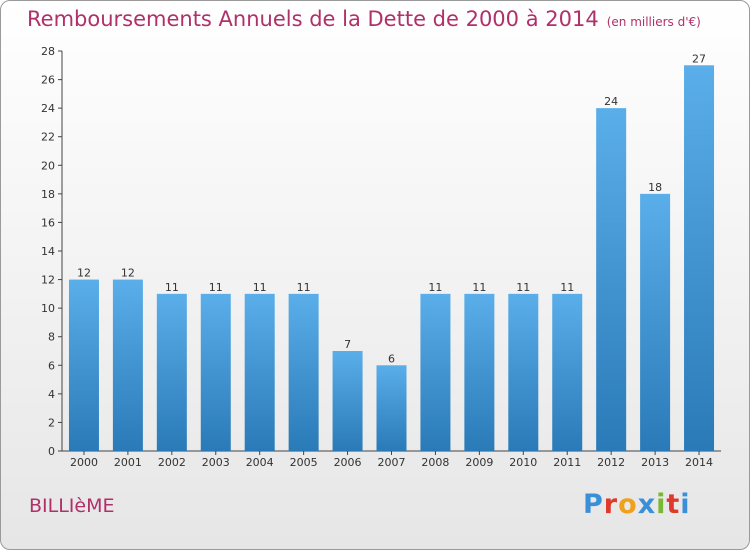  What do you see at coordinates (48, 137) in the screenshot?
I see `y-tick-label: 22` at bounding box center [48, 137].